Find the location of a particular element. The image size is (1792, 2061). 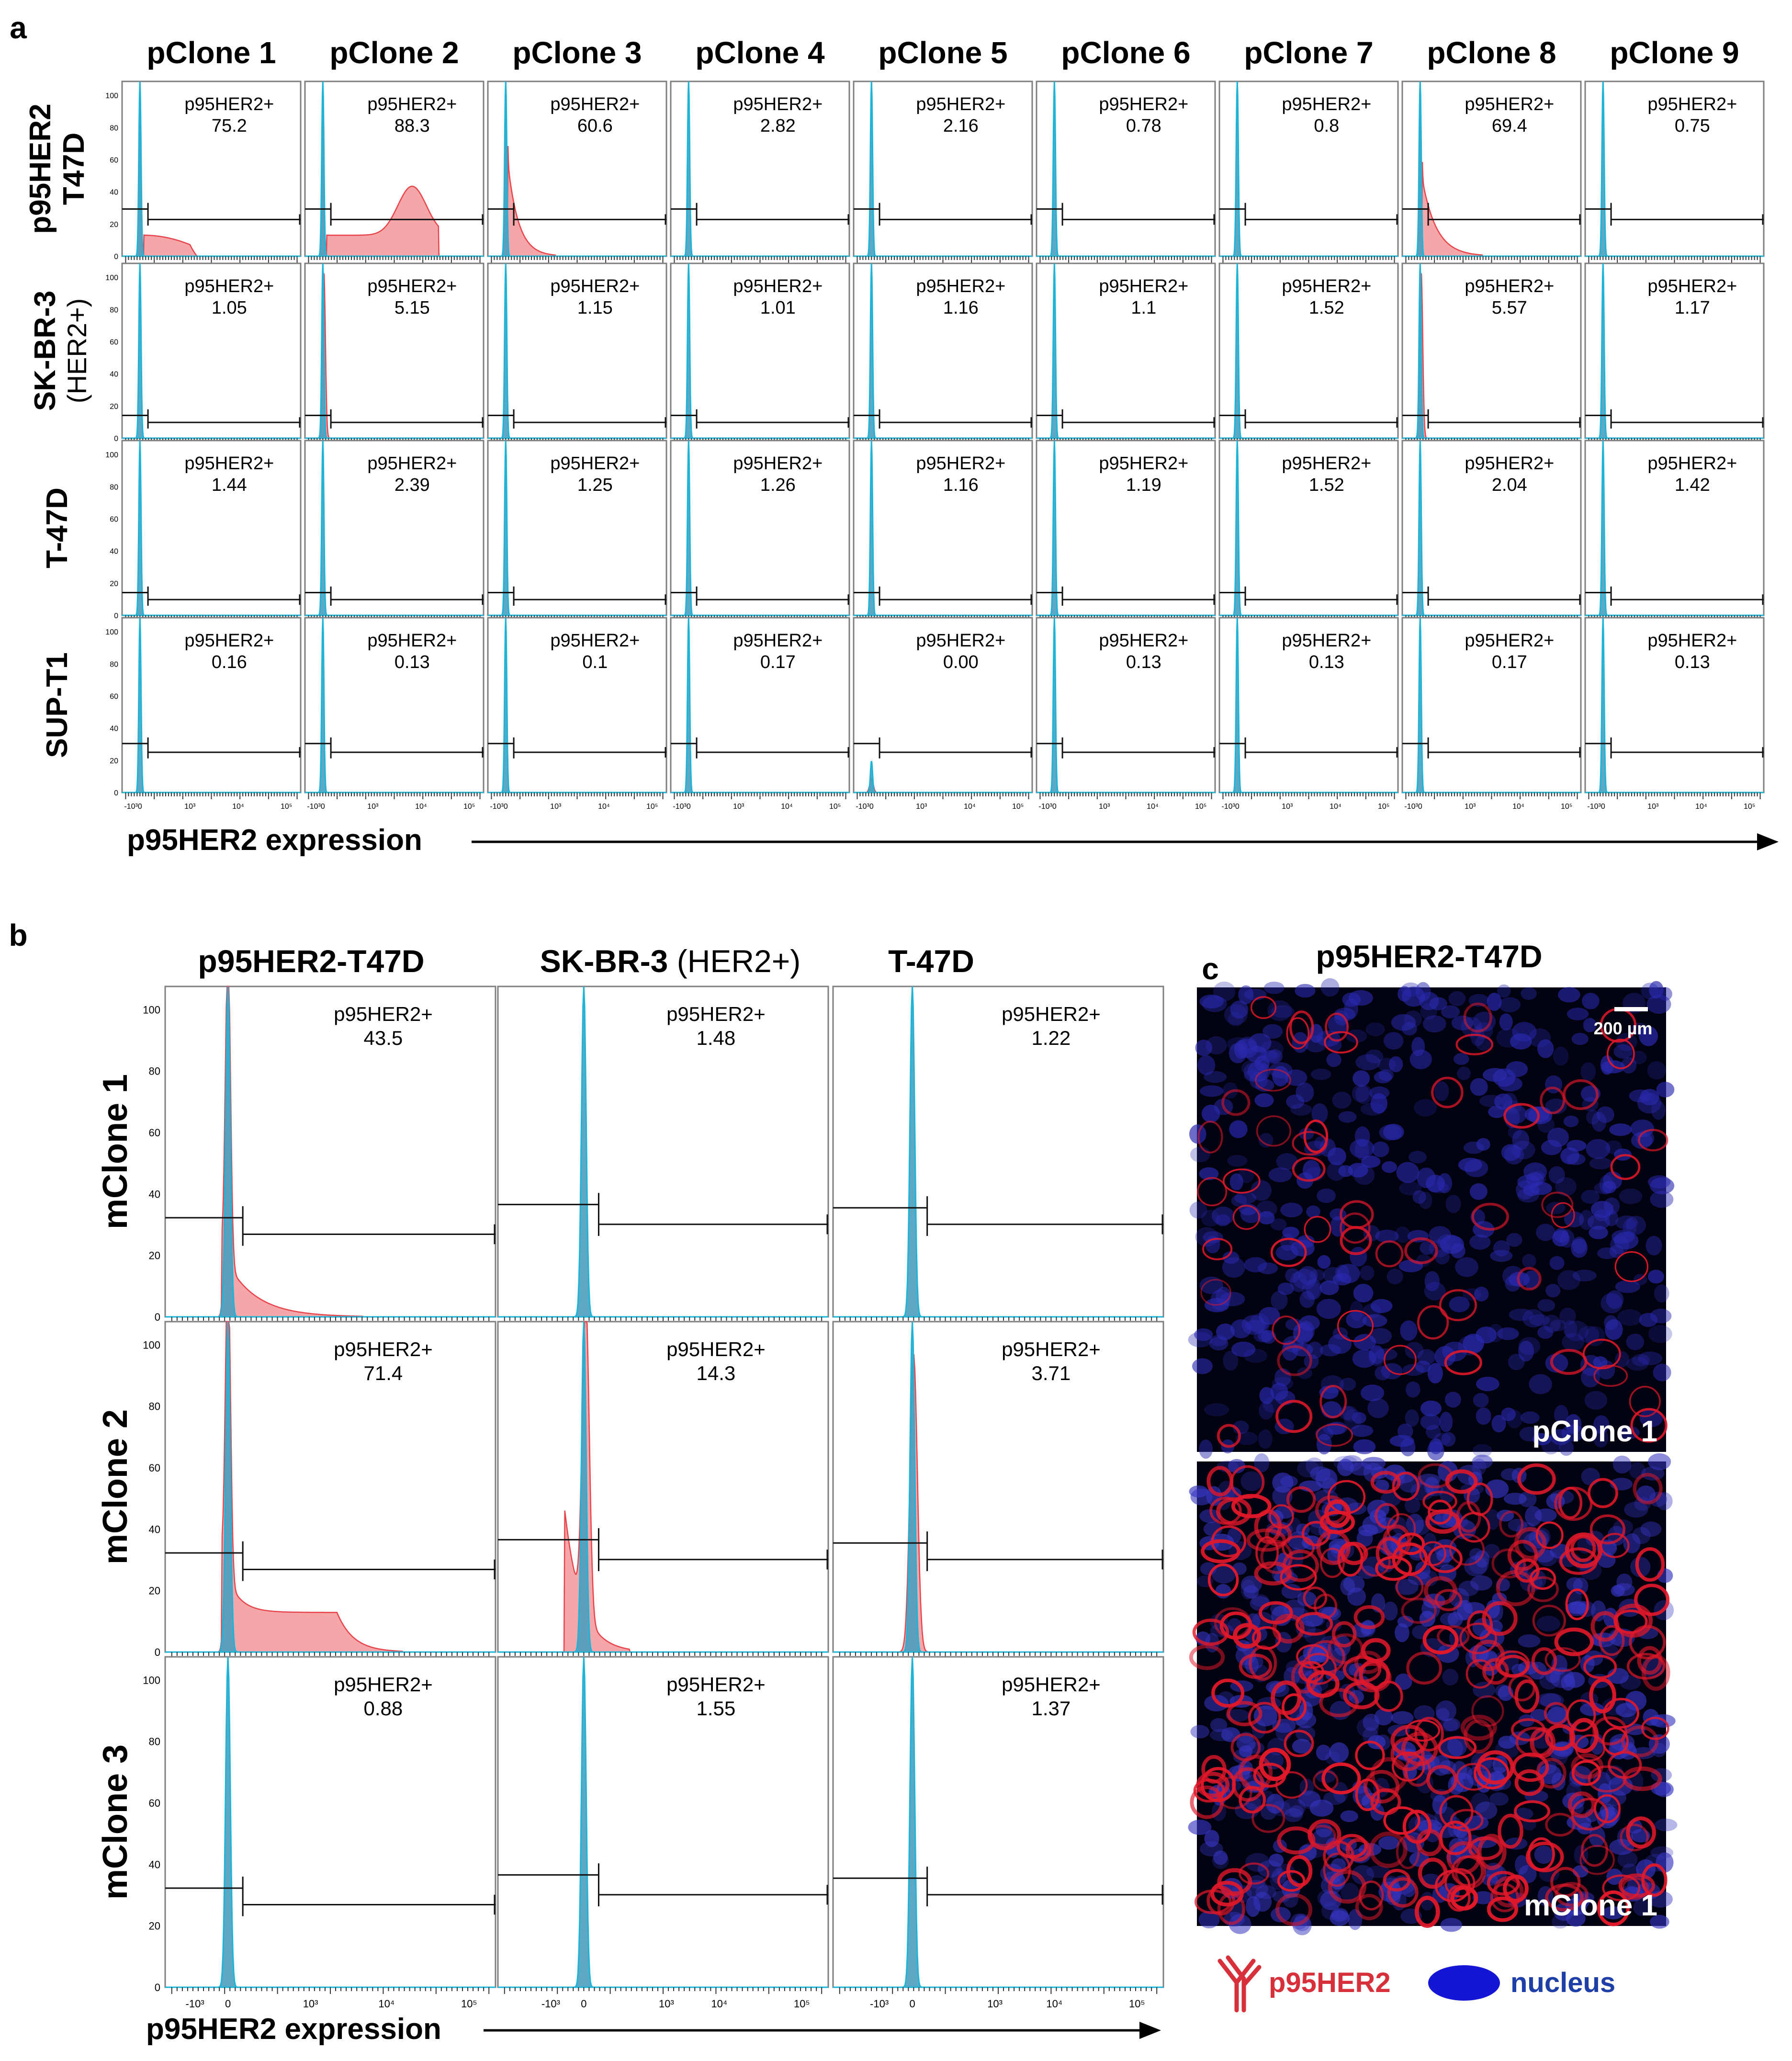

y-tick-label: 100 is located at coordinates (151, 1680).